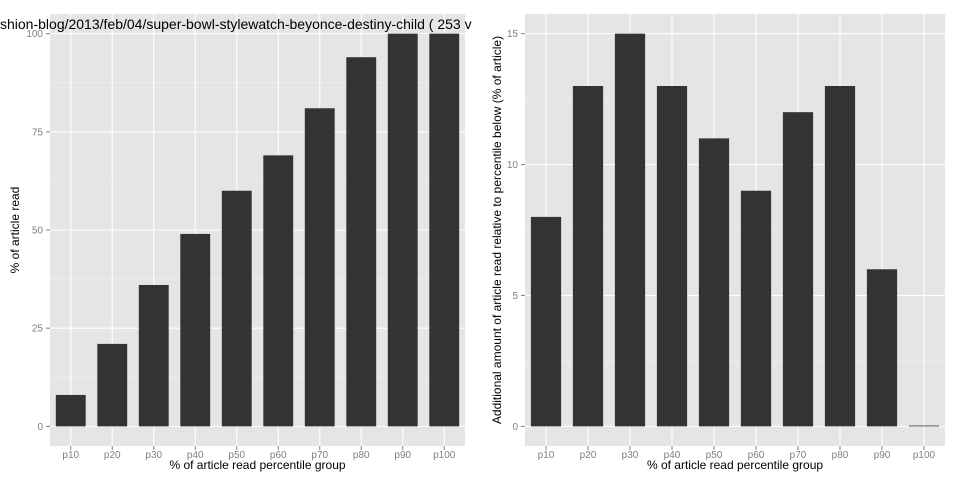 The width and height of the screenshot is (960, 480). What do you see at coordinates (15, 230) in the screenshot?
I see `y-axis-title: % of article read` at bounding box center [15, 230].